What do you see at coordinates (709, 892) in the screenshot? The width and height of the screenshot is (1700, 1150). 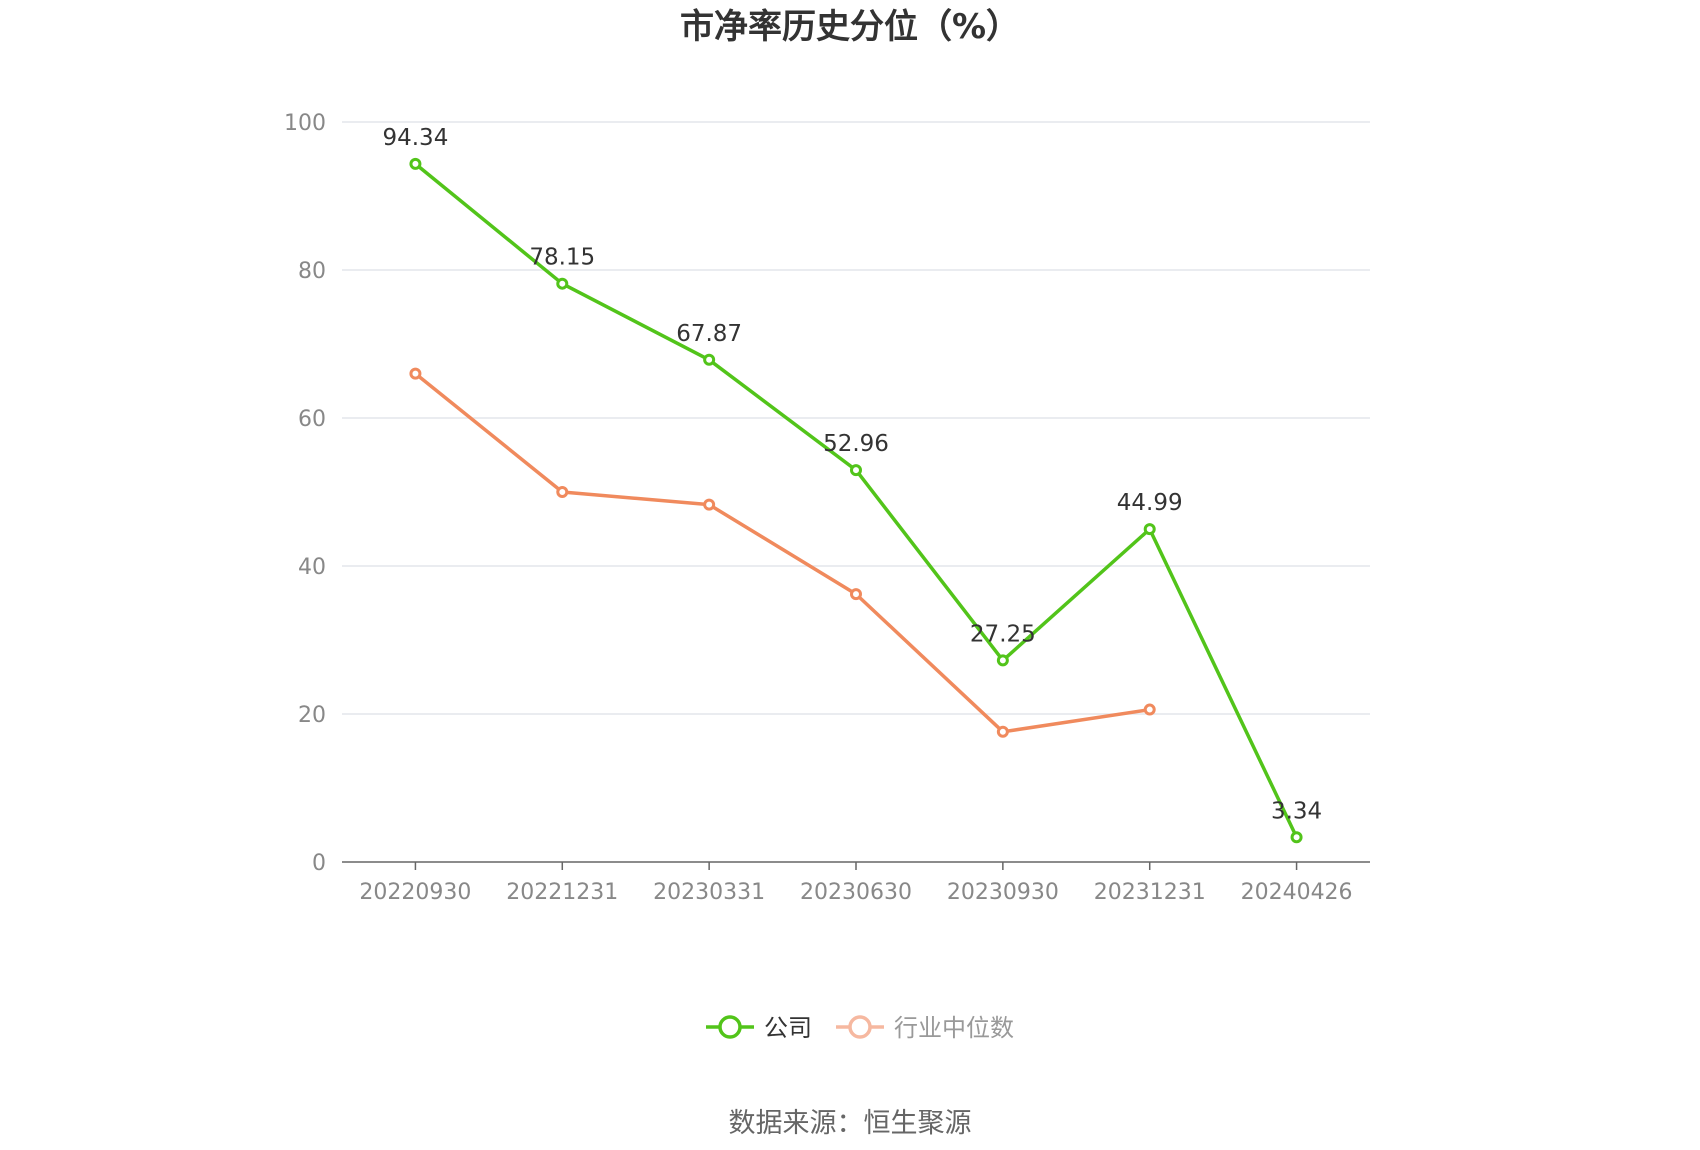 I see `x-tick-label: 20230331` at bounding box center [709, 892].